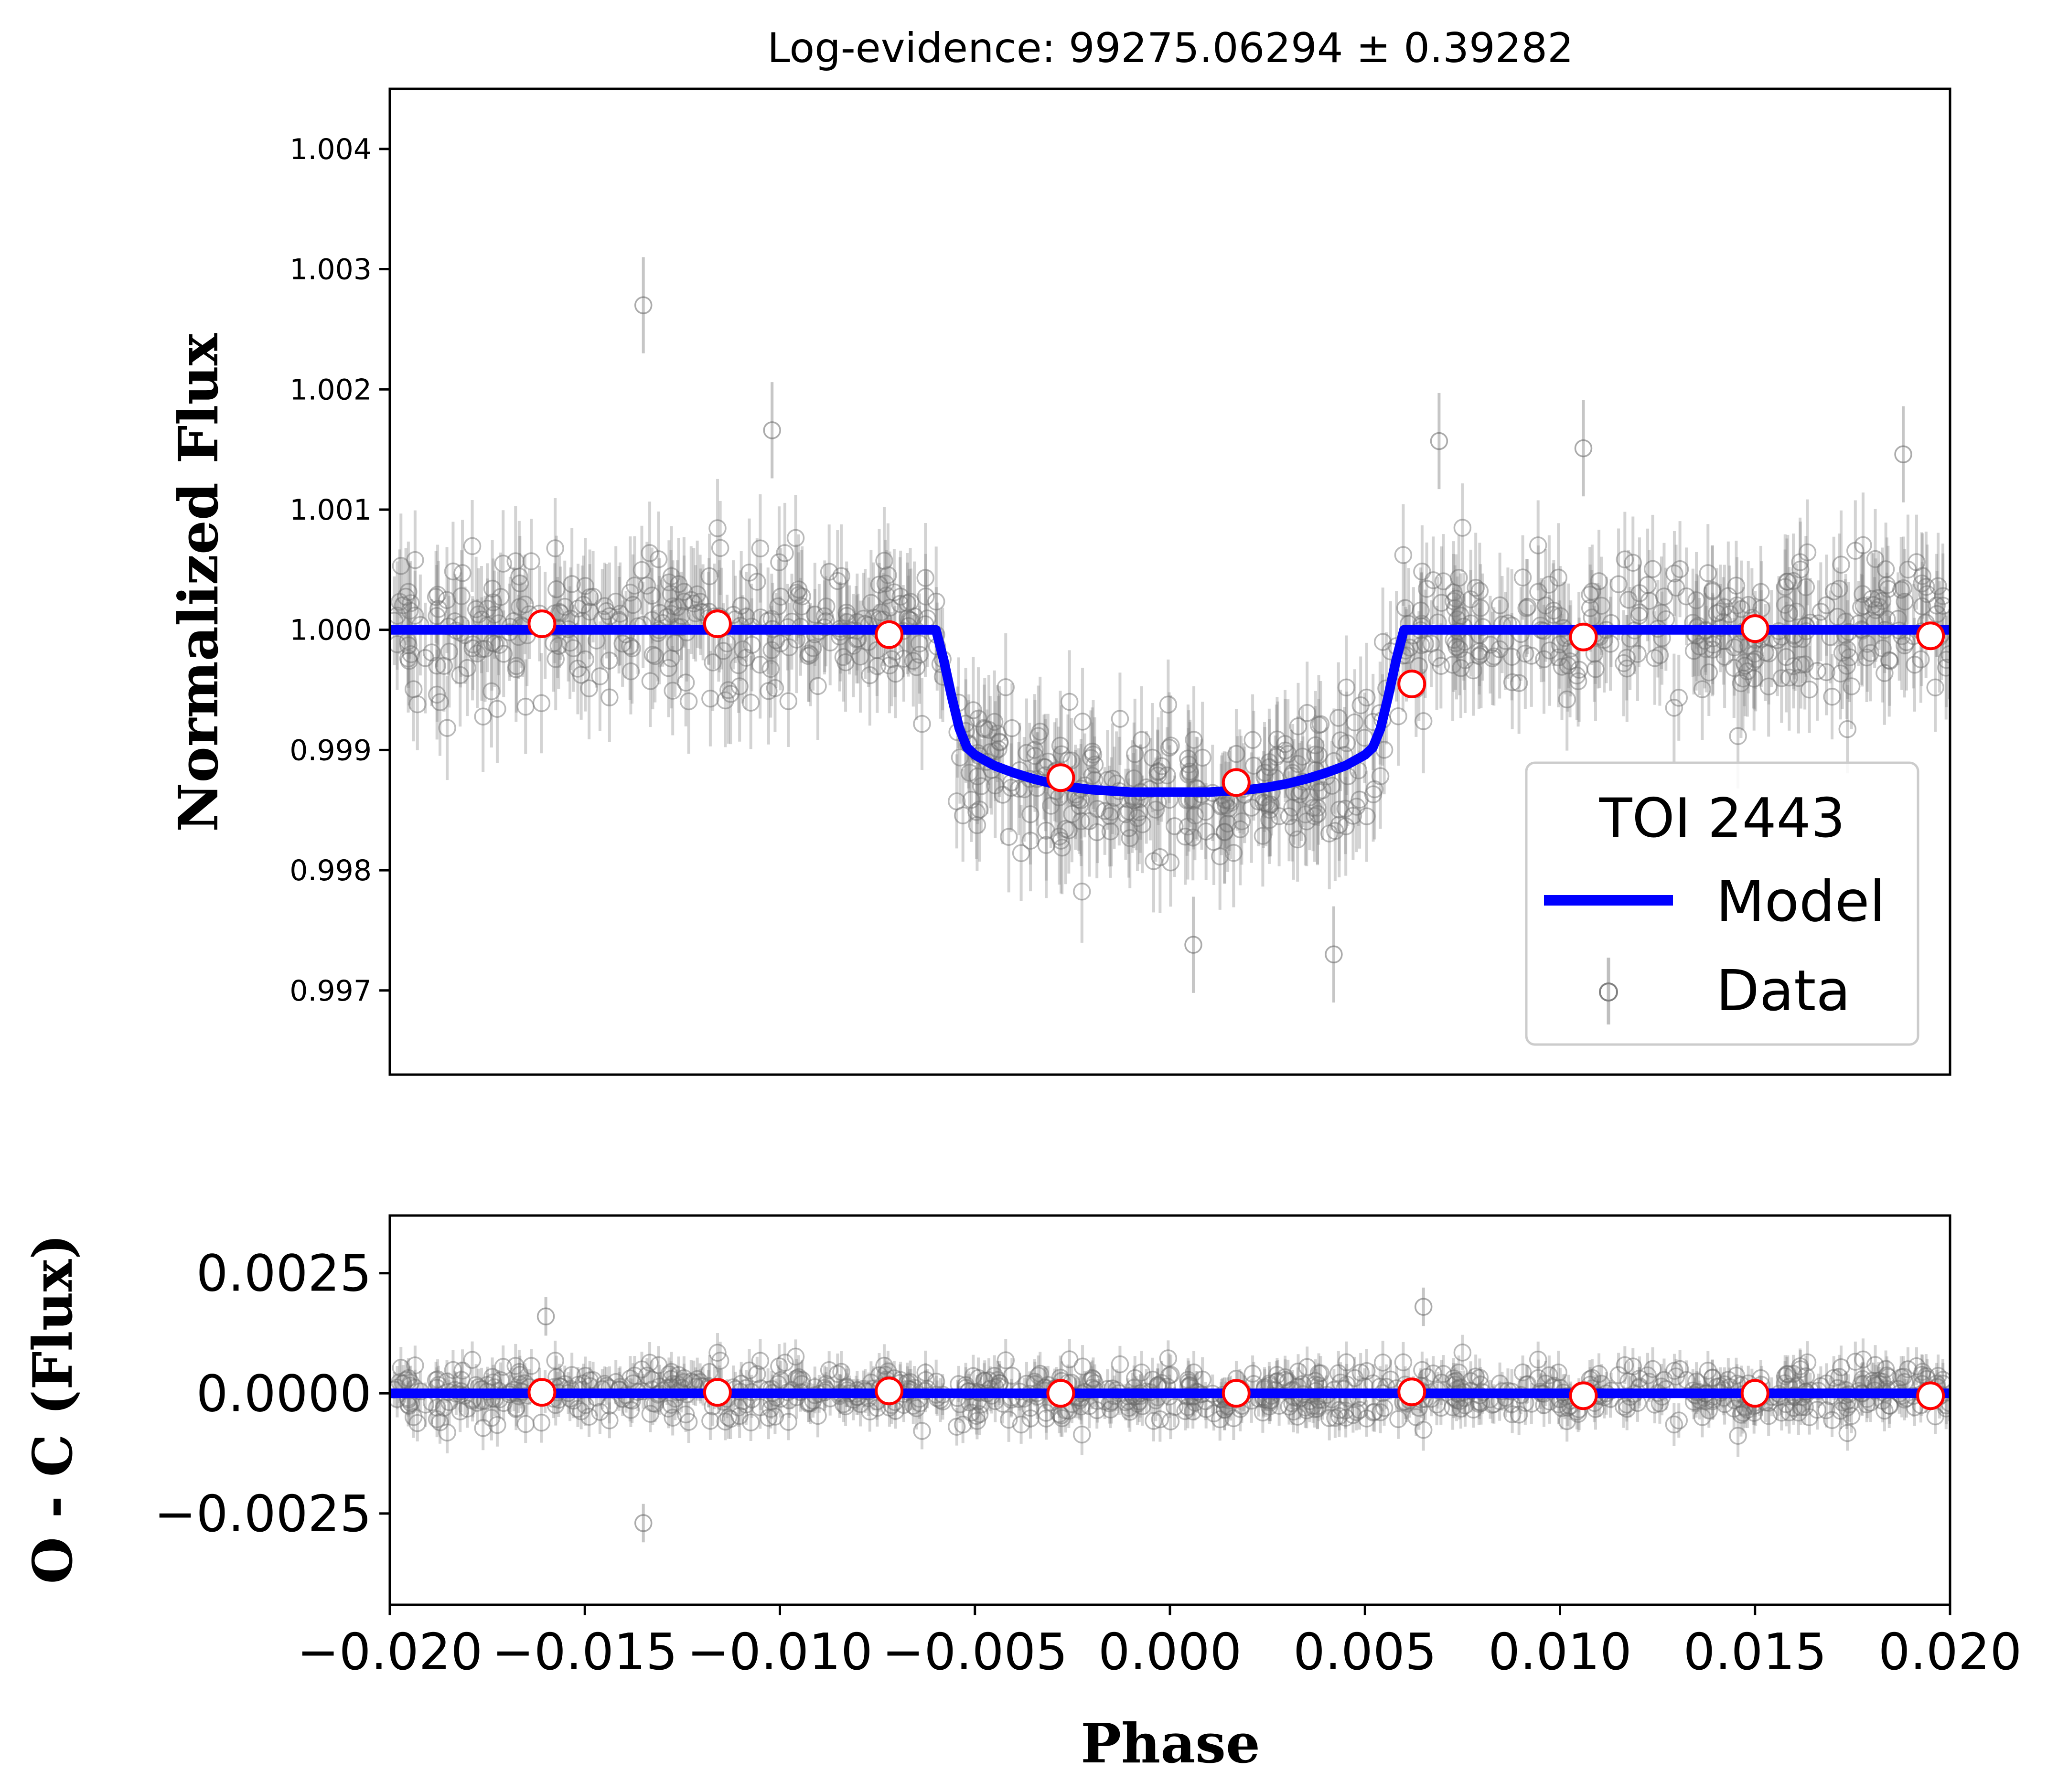 This screenshot has height=1792, width=2058. I want to click on top-binned-point, so click(1930, 636).